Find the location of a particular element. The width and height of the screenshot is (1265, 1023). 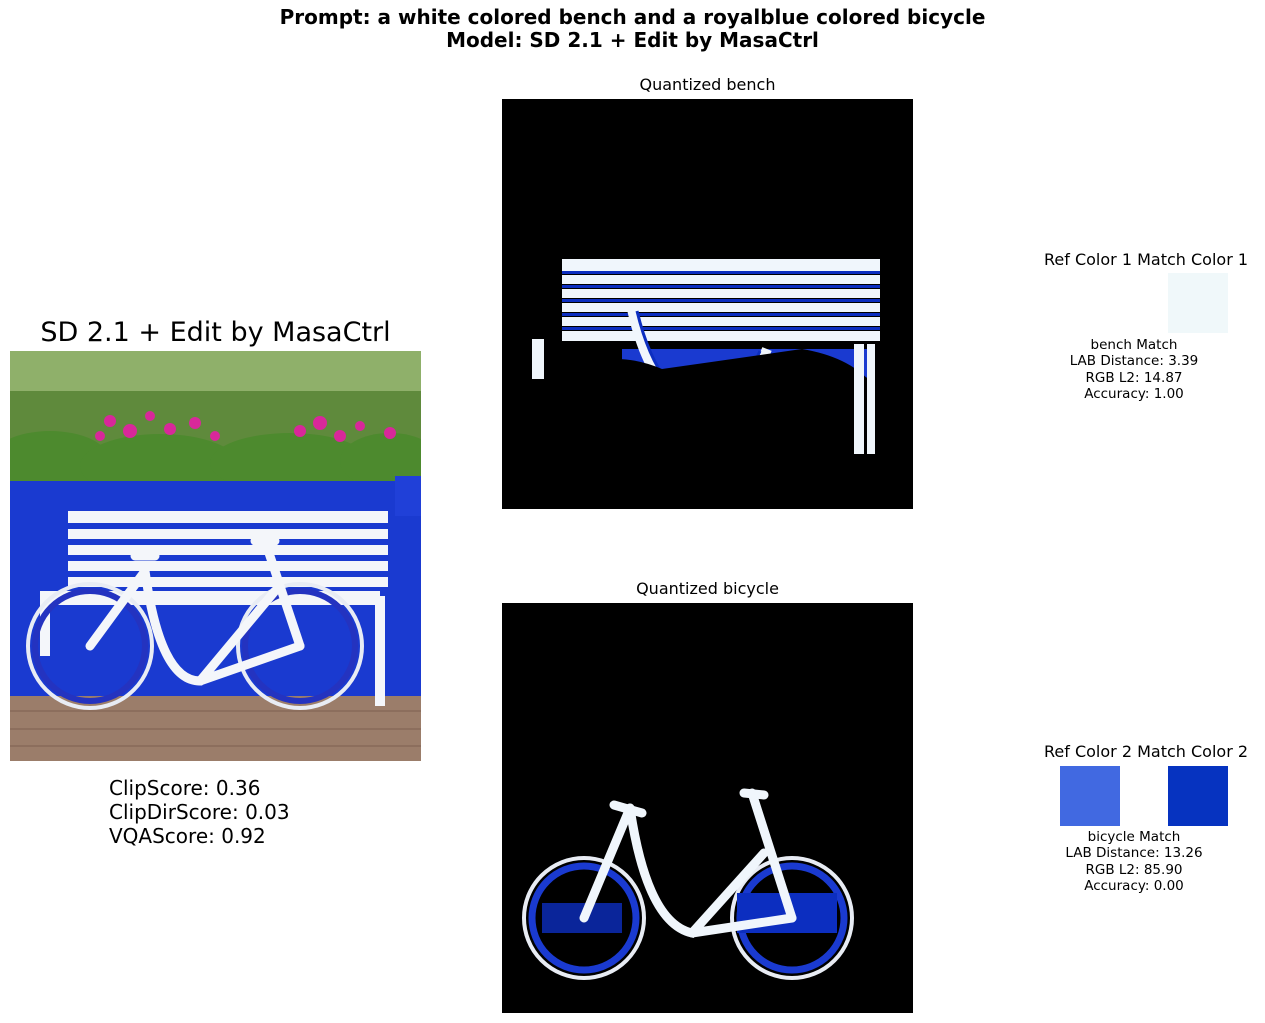

match-1-label: bench Match is located at coordinates (1134, 345).